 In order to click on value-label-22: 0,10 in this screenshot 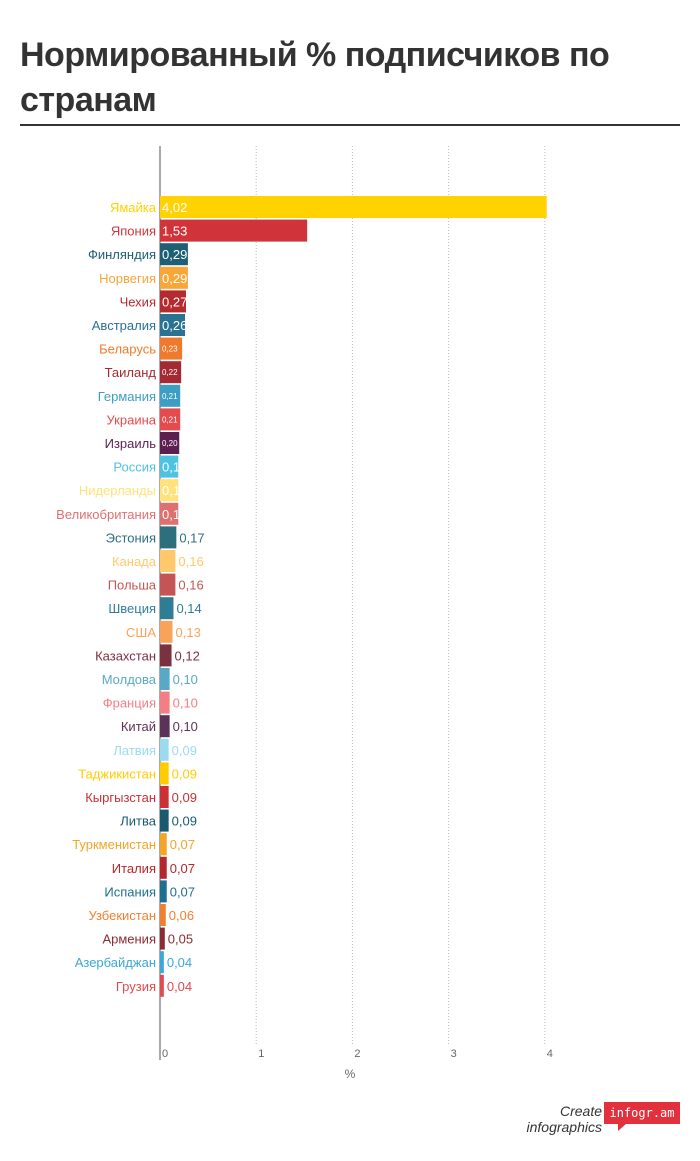, I will do `click(185, 703)`.